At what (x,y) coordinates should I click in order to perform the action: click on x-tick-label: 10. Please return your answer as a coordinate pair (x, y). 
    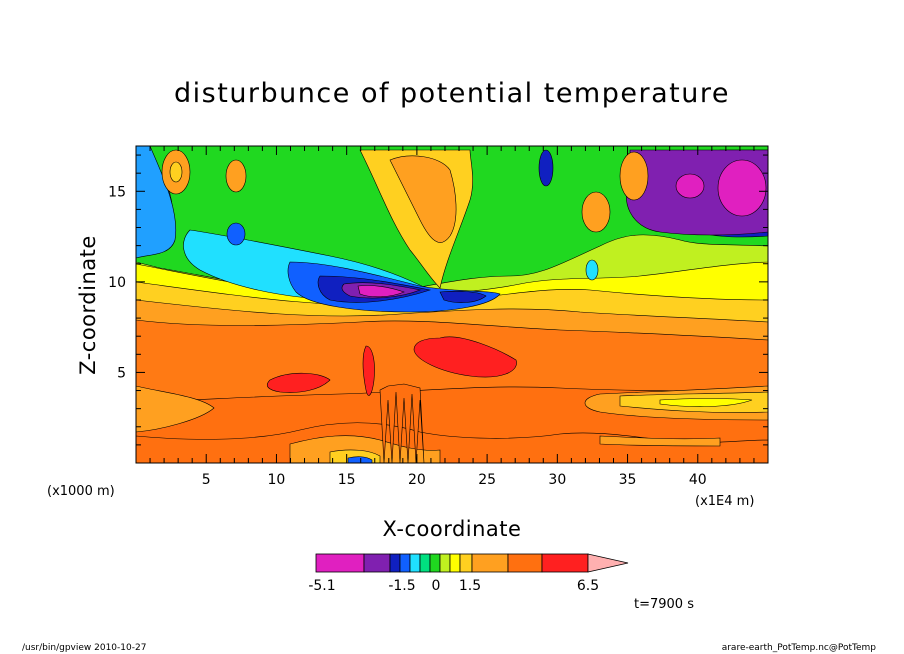
    Looking at the image, I should click on (277, 480).